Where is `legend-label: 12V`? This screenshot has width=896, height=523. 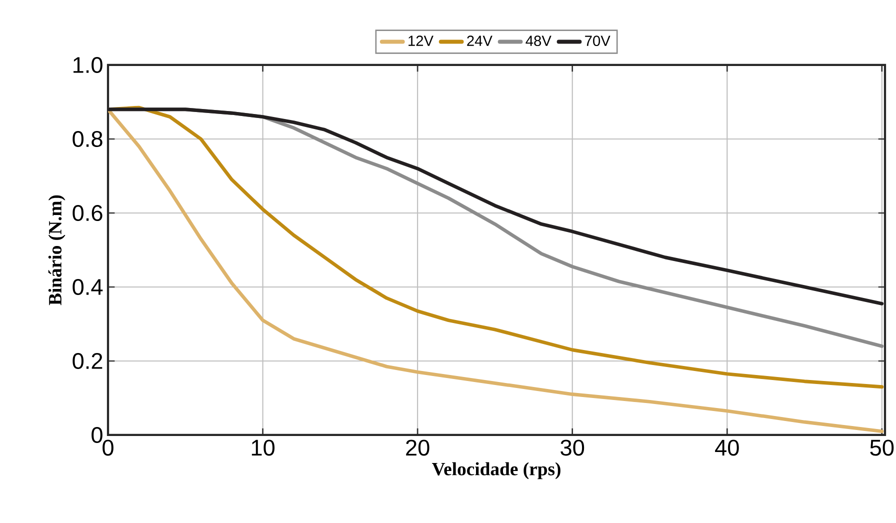 legend-label: 12V is located at coordinates (421, 41).